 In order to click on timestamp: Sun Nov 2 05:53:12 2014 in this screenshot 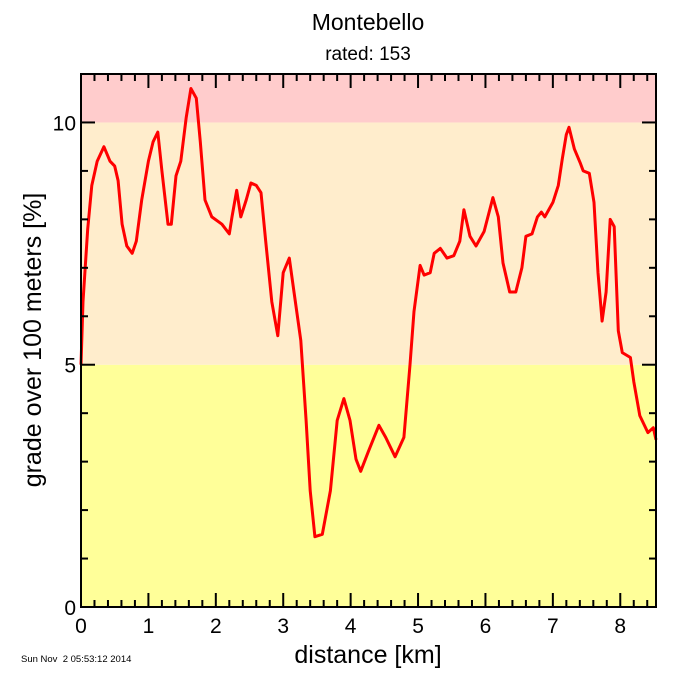, I will do `click(76, 659)`.